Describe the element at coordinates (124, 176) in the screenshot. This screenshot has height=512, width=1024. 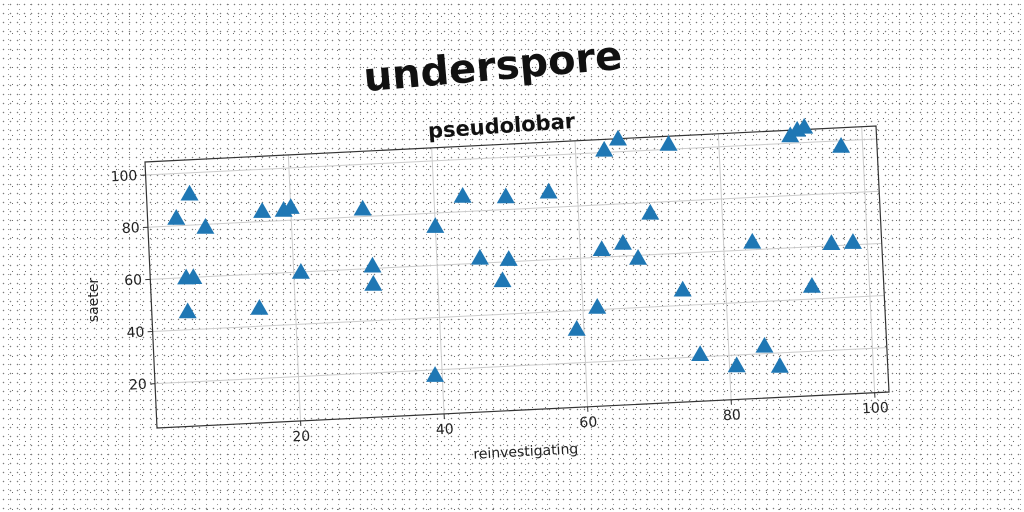
I see `y-tick-label: 100` at that location.